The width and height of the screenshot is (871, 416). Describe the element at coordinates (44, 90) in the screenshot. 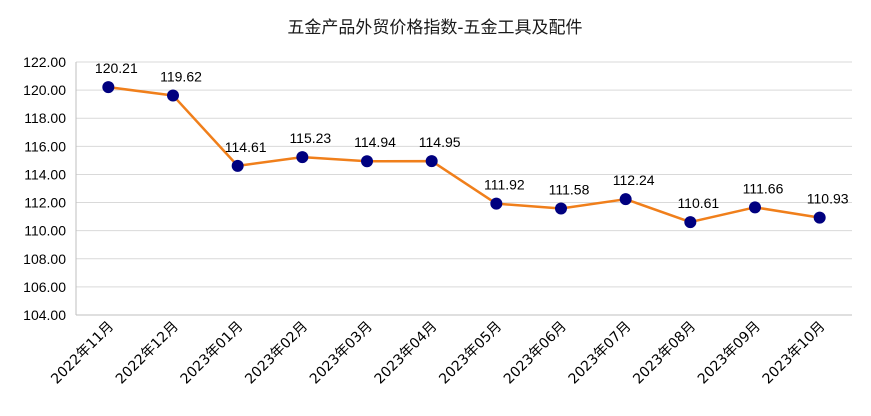

I see `y-tick-label: 120.00` at that location.